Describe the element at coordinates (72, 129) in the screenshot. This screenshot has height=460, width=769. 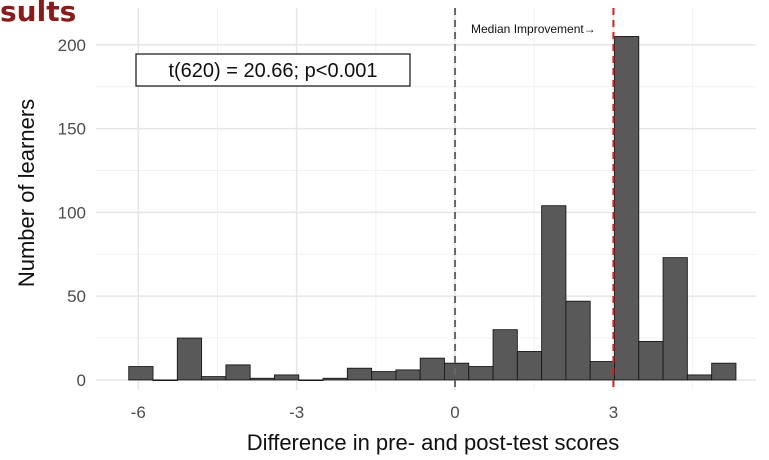
I see `y-tick-label: 150` at that location.